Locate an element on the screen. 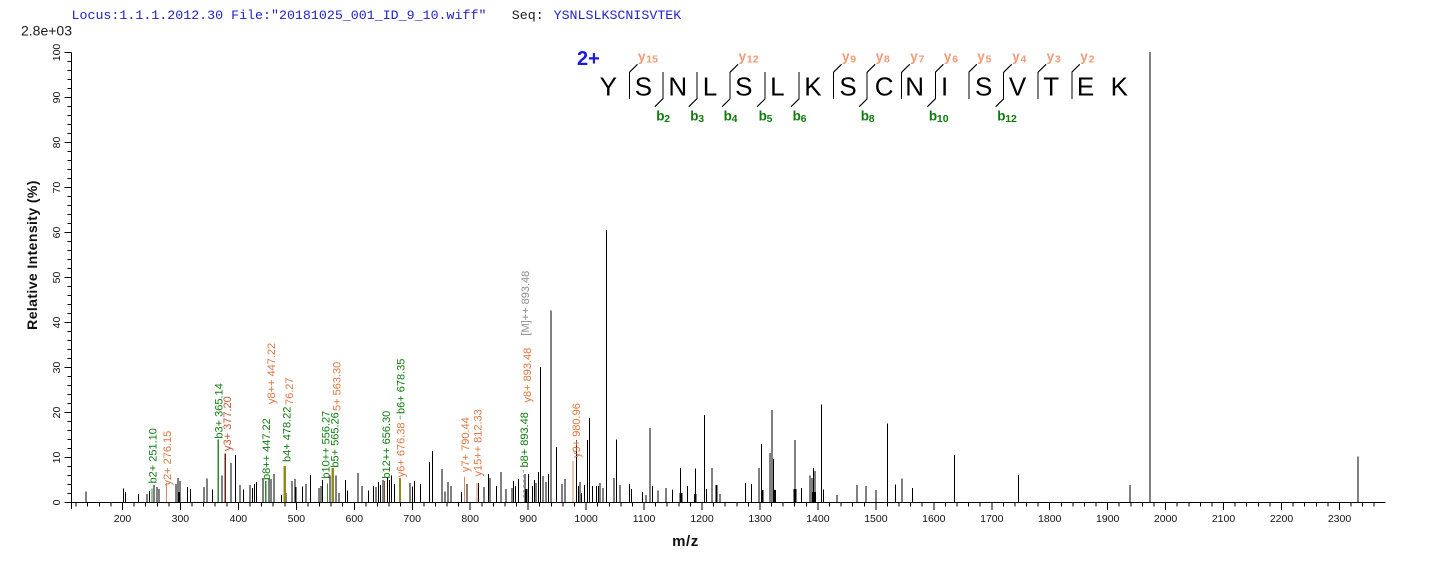 This screenshot has height=562, width=1436. svg-text: C is located at coordinates (884, 87).